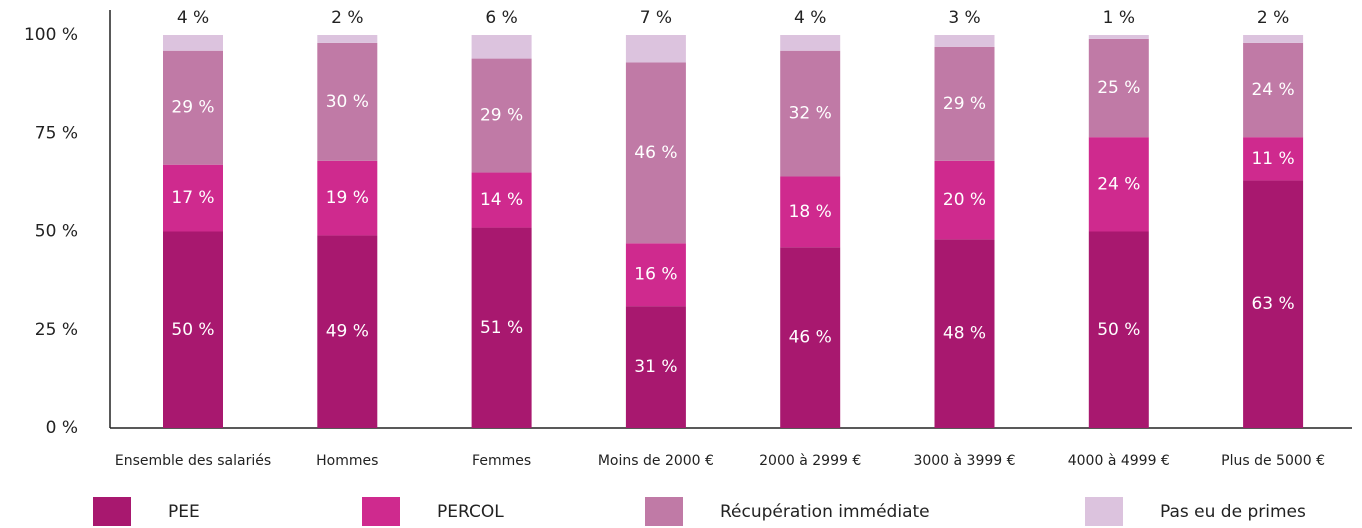  What do you see at coordinates (184, 512) in the screenshot?
I see `legend-label: PEE` at bounding box center [184, 512].